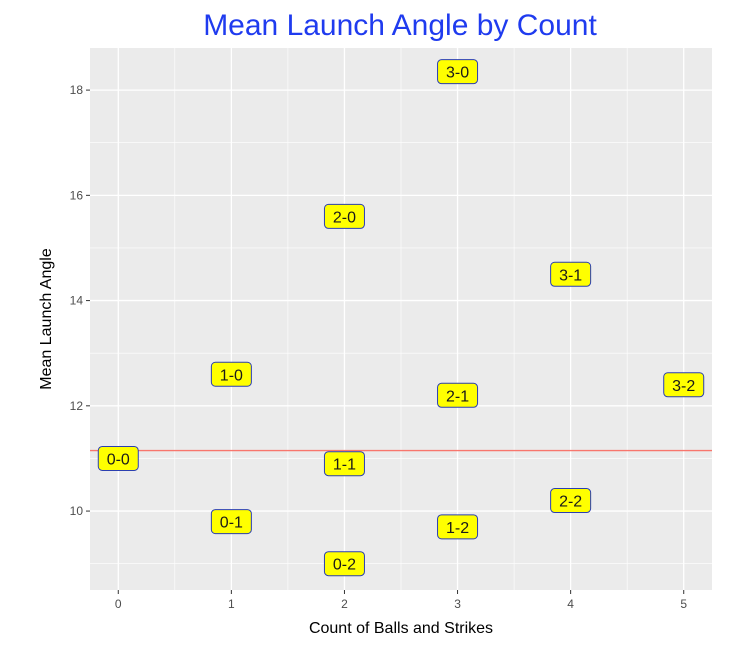 Image resolution: width=736 pixels, height=648 pixels. I want to click on count-label-text: 0-0, so click(118, 459).